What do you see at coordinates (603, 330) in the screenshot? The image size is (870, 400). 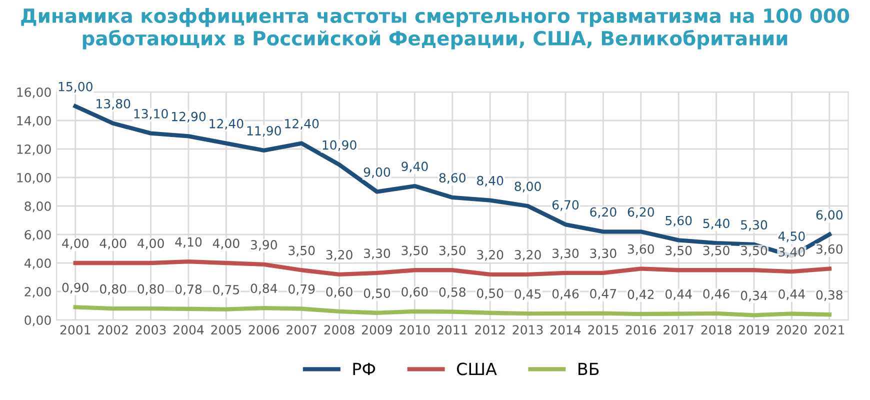 I see `x-tick-label: 2015` at bounding box center [603, 330].